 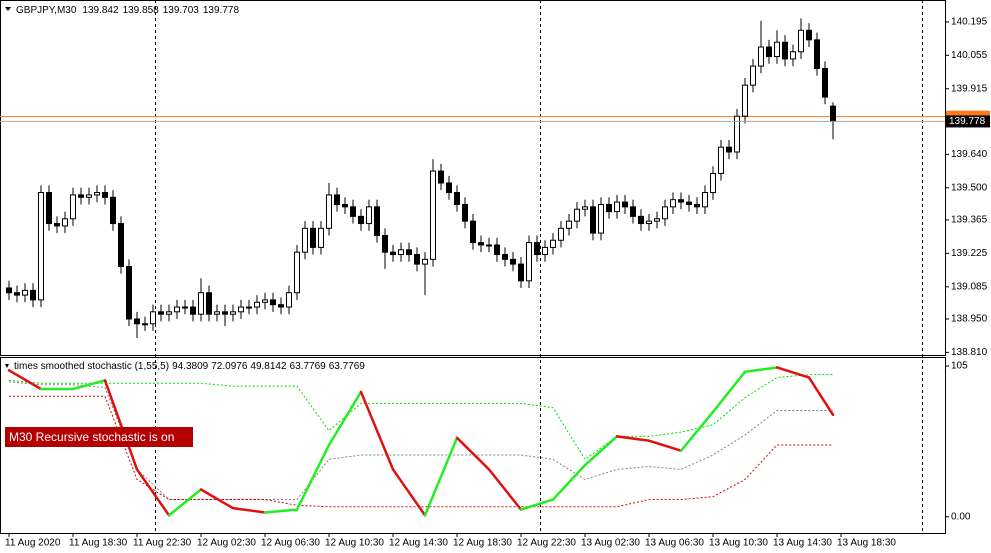 I want to click on y-tick-label: 139.365, so click(x=969, y=220).